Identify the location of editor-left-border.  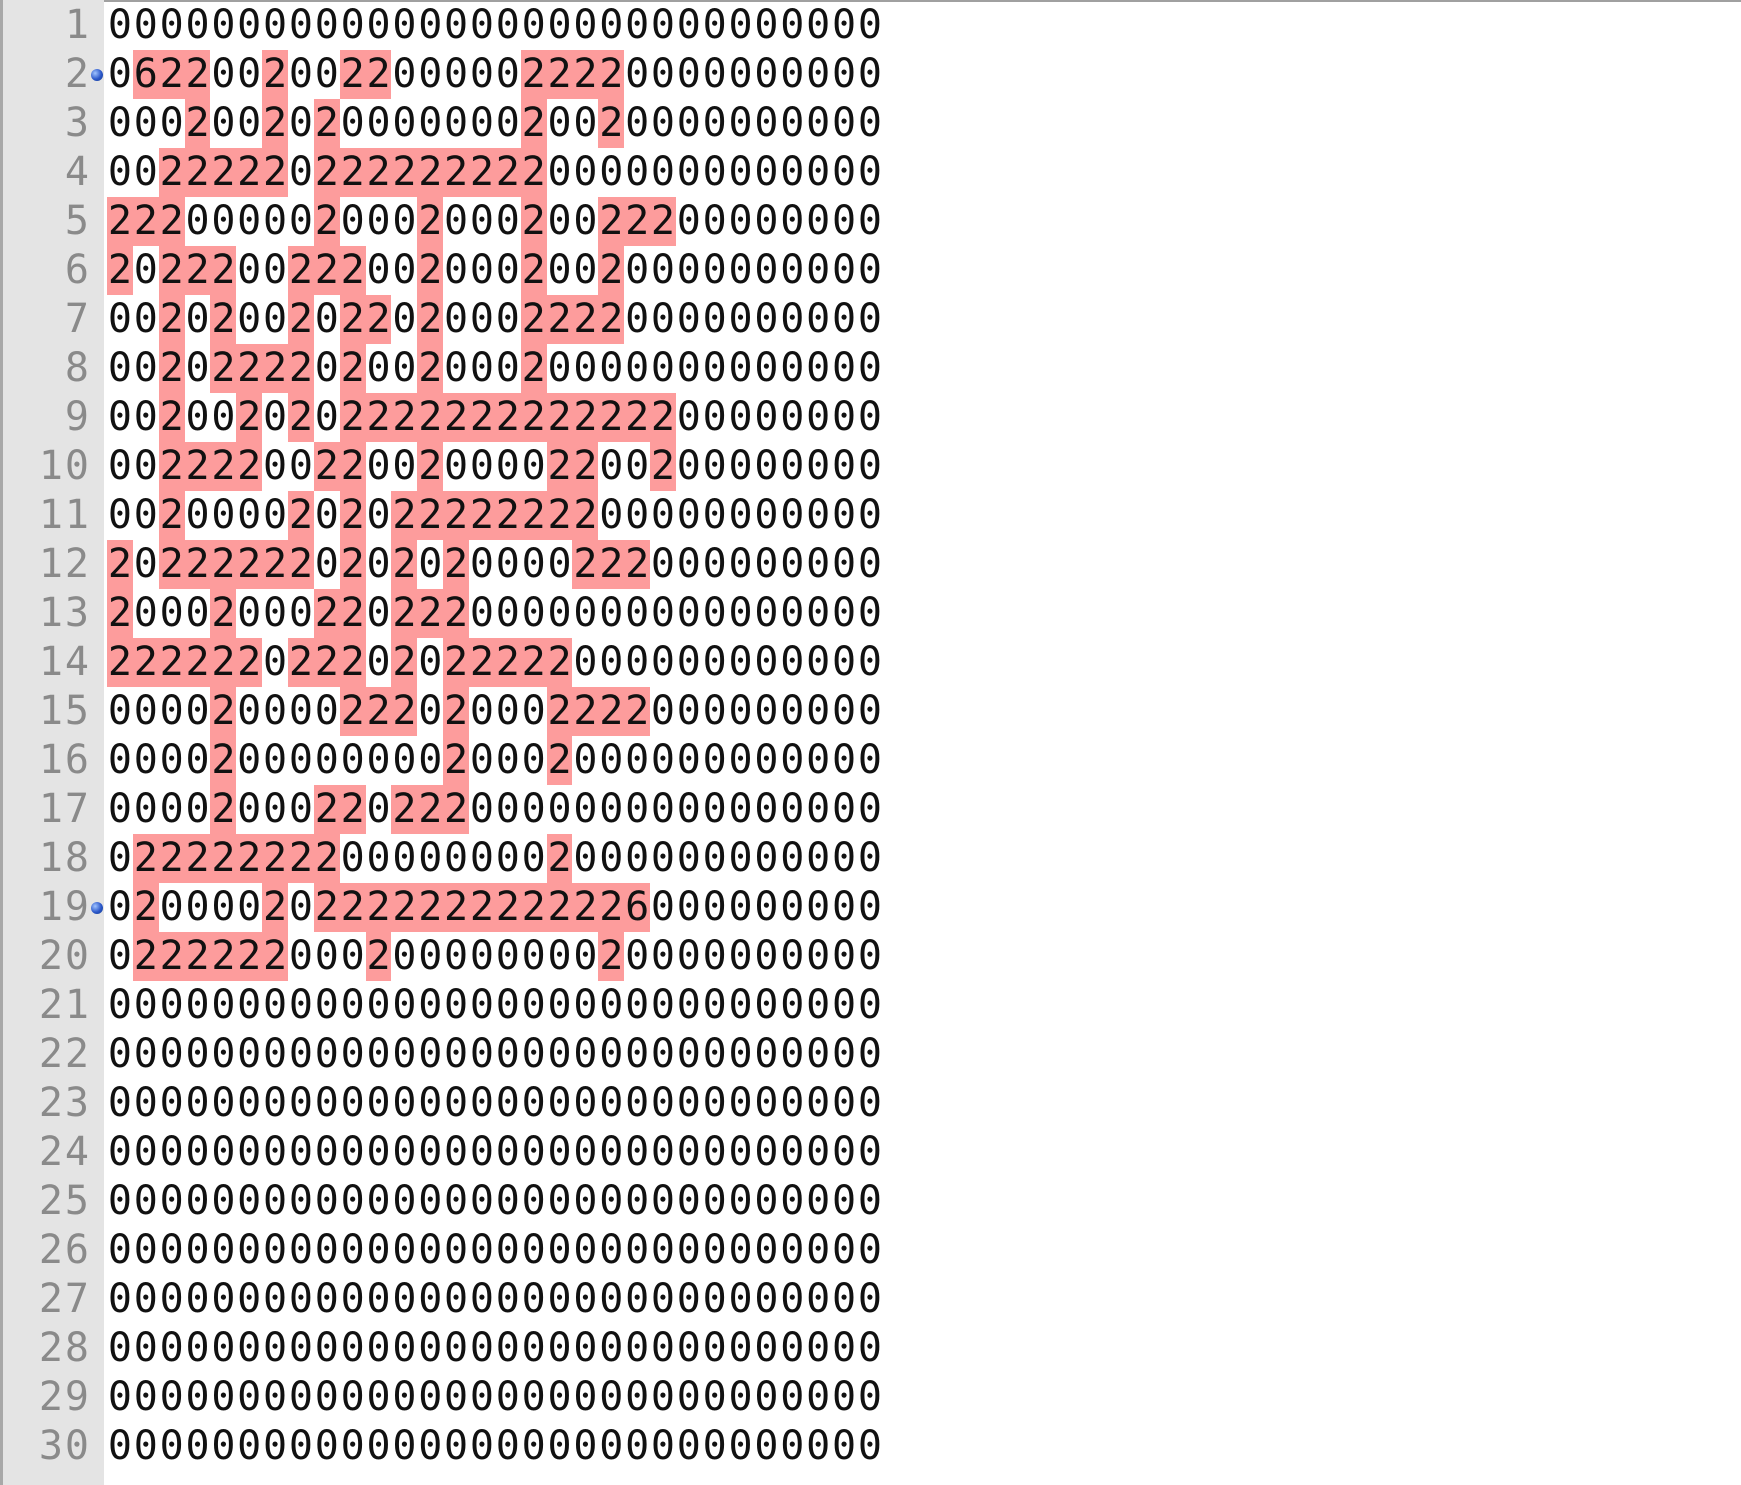
(1, 742).